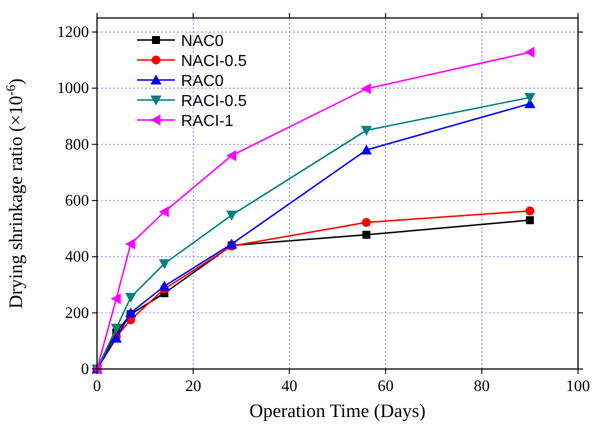 The image size is (603, 427). What do you see at coordinates (77, 201) in the screenshot?
I see `y-tick-label: 600` at bounding box center [77, 201].